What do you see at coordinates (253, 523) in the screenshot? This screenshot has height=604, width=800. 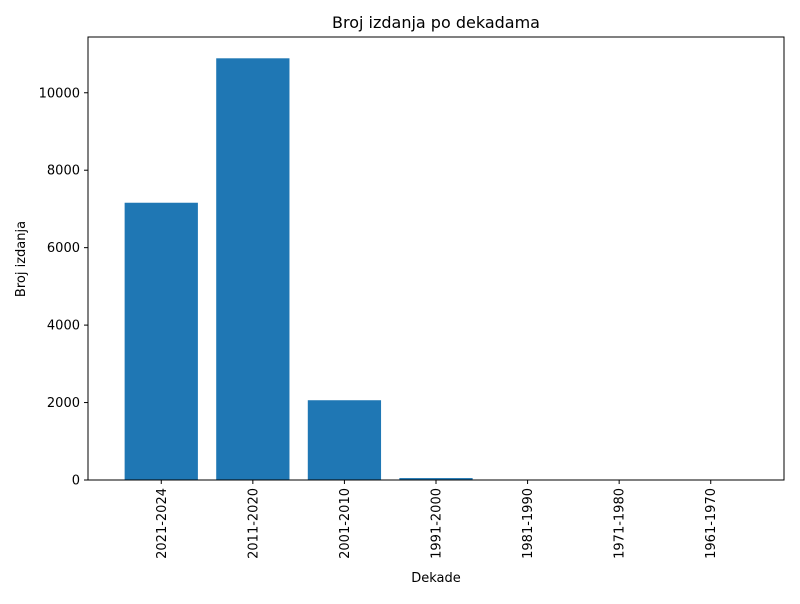 I see `x-tick-label: 2011-2020` at bounding box center [253, 523].